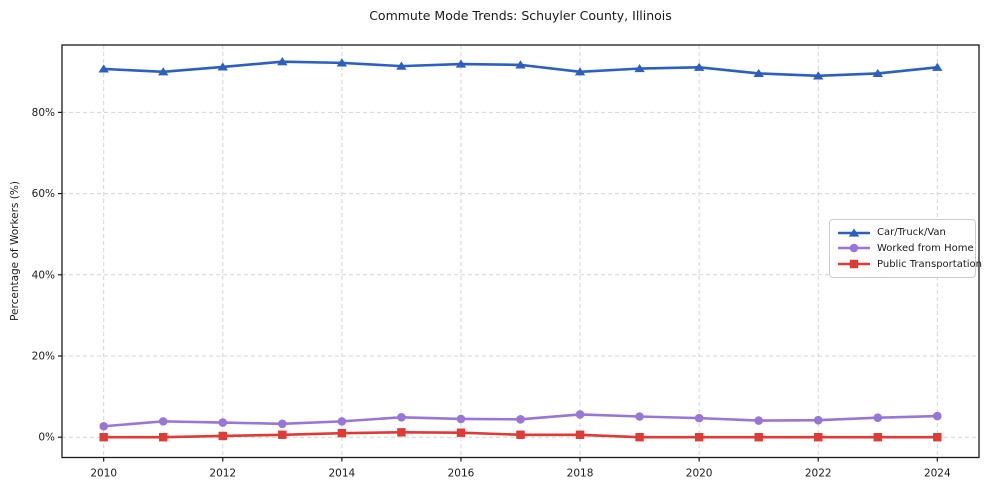 The width and height of the screenshot is (990, 490). What do you see at coordinates (925, 248) in the screenshot?
I see `legend-label-home: Worked from Home` at bounding box center [925, 248].